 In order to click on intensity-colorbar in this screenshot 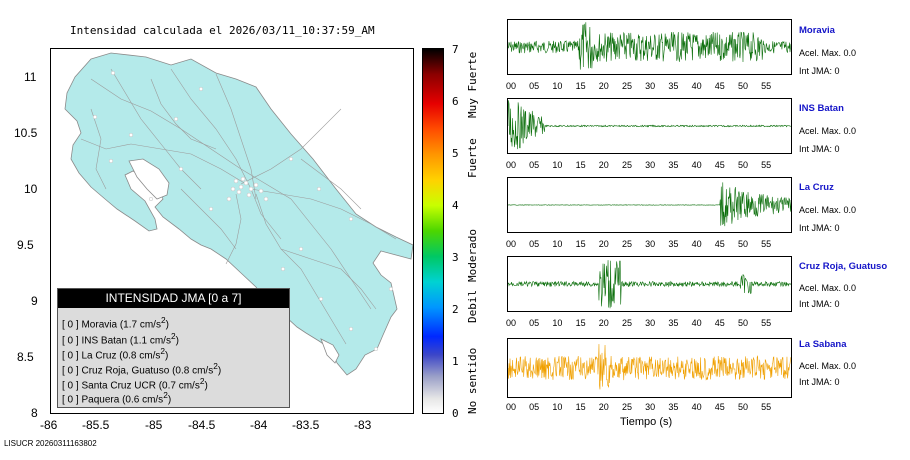, I will do `click(433, 231)`.